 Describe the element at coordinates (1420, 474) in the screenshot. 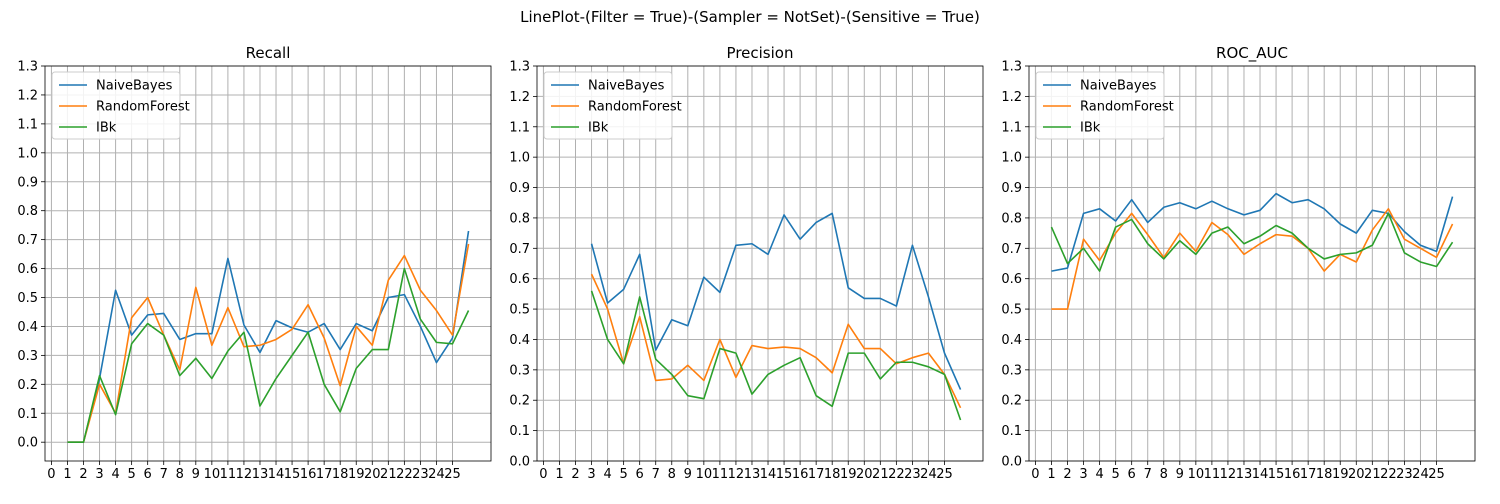

I see `roc-auc-x-tick-label: 24` at that location.